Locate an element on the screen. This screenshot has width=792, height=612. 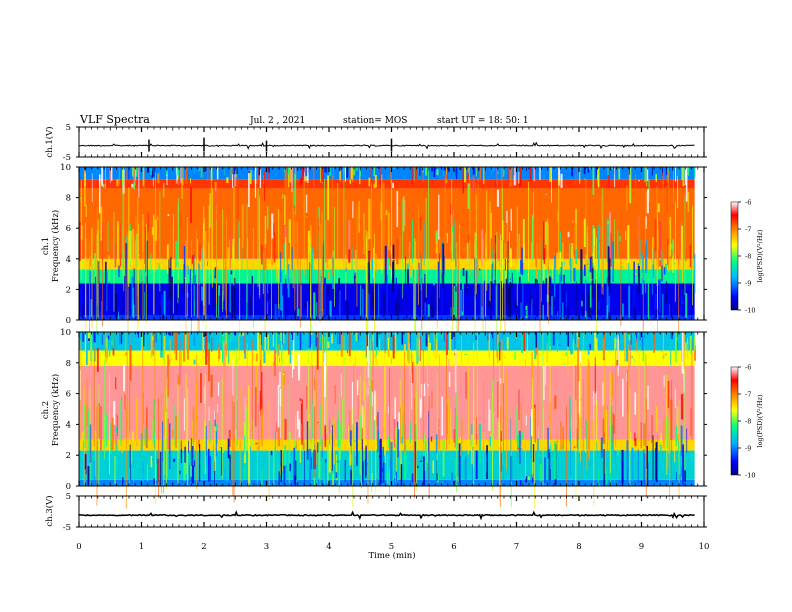
ch1-spec-cb-tick-label: -6 is located at coordinates (748, 203).